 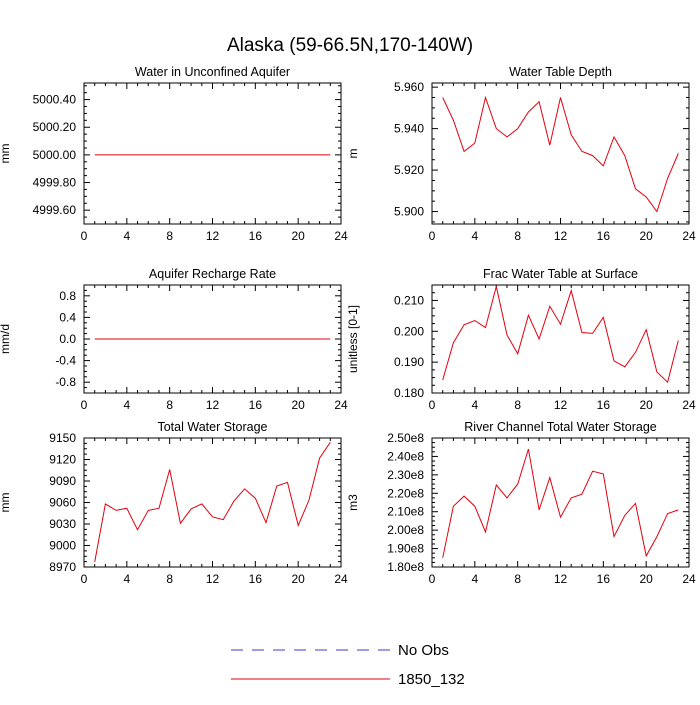 What do you see at coordinates (55, 183) in the screenshot?
I see `y-tick-label: 4999.80` at bounding box center [55, 183].